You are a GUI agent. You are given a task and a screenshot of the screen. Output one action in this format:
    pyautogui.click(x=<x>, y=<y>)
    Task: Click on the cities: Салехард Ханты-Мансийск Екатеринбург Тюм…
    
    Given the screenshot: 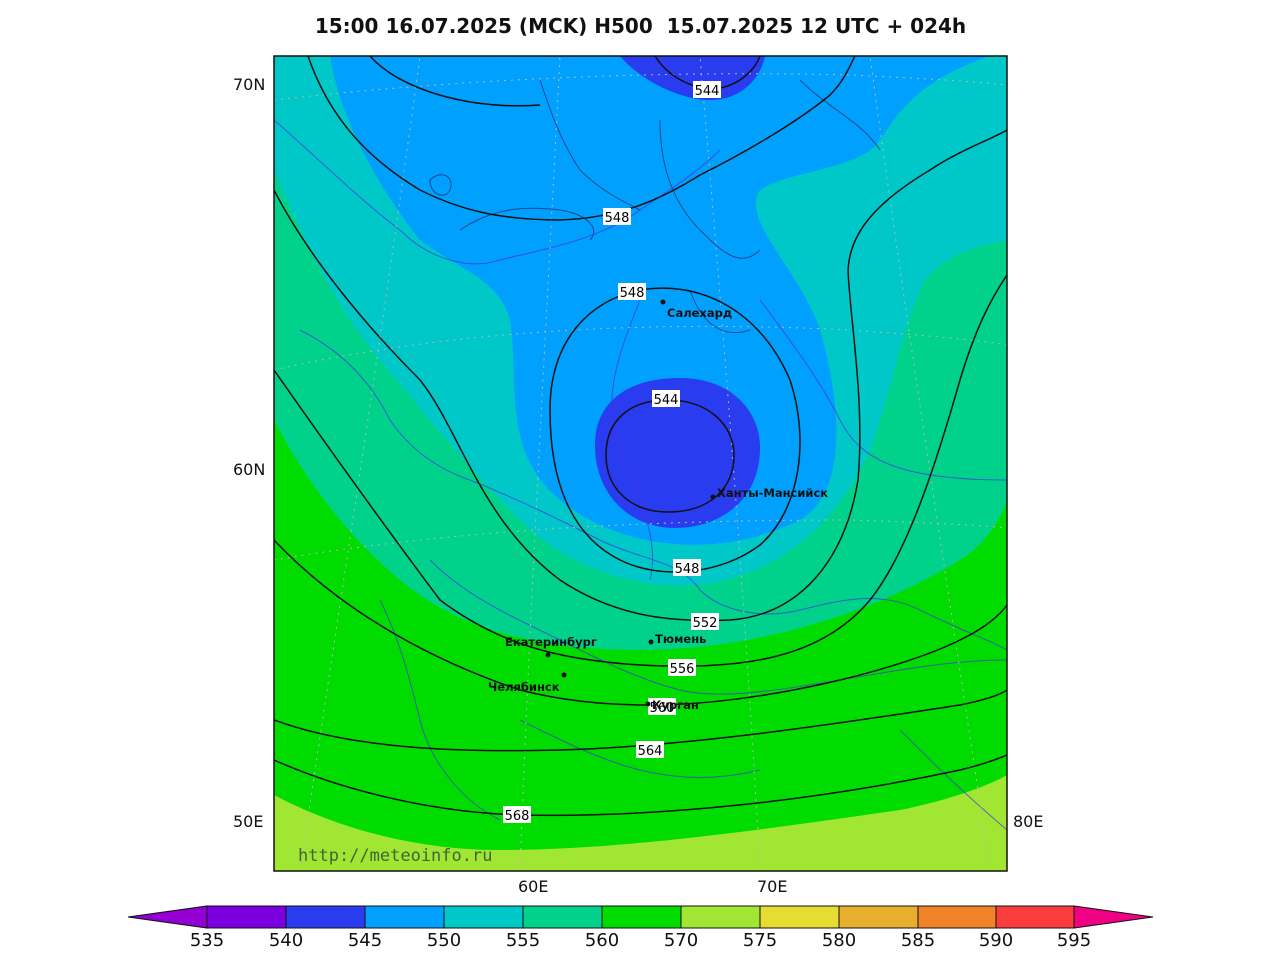 What is the action you would take?
    pyautogui.click(x=658, y=505)
    